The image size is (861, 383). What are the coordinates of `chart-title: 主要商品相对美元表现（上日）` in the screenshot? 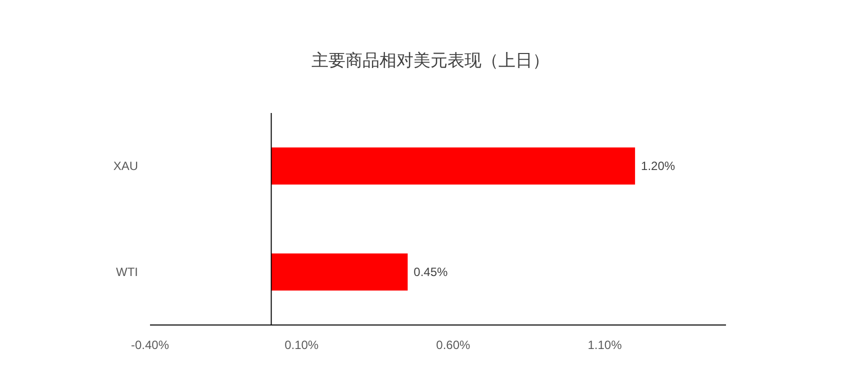 It's located at (431, 60).